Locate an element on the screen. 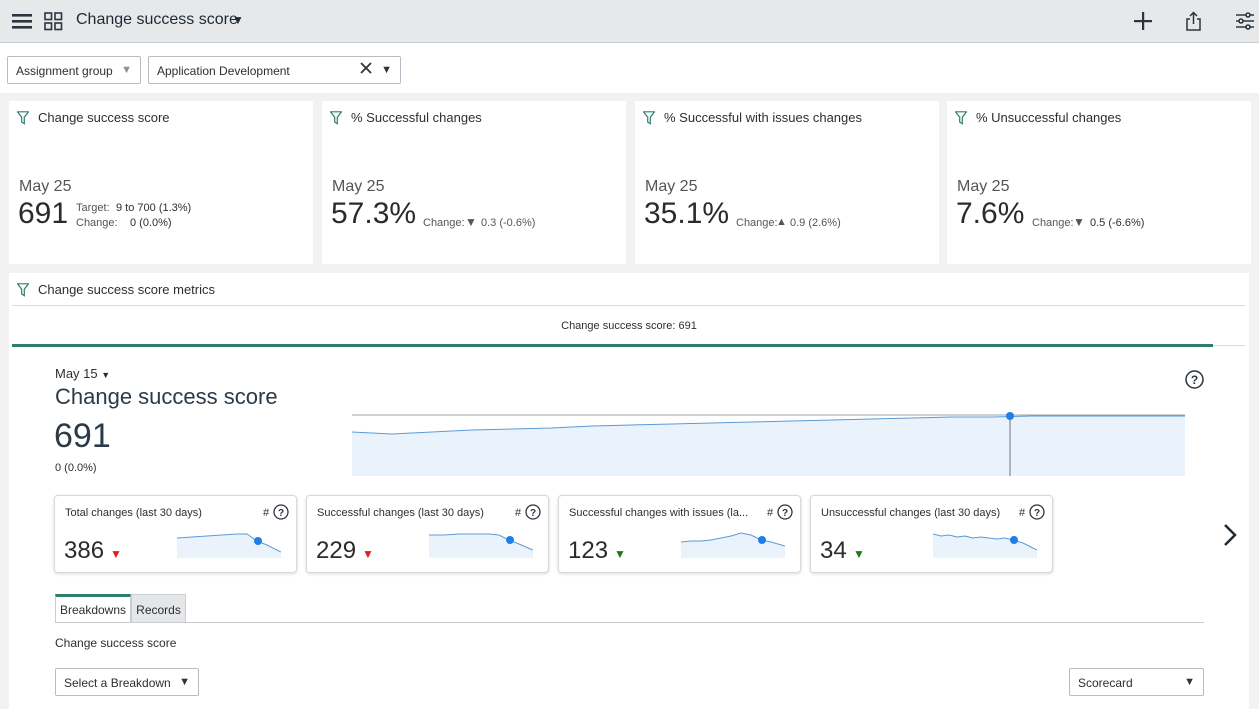 The width and height of the screenshot is (1259, 709). trend-up-icon: ▲ is located at coordinates (781, 222).